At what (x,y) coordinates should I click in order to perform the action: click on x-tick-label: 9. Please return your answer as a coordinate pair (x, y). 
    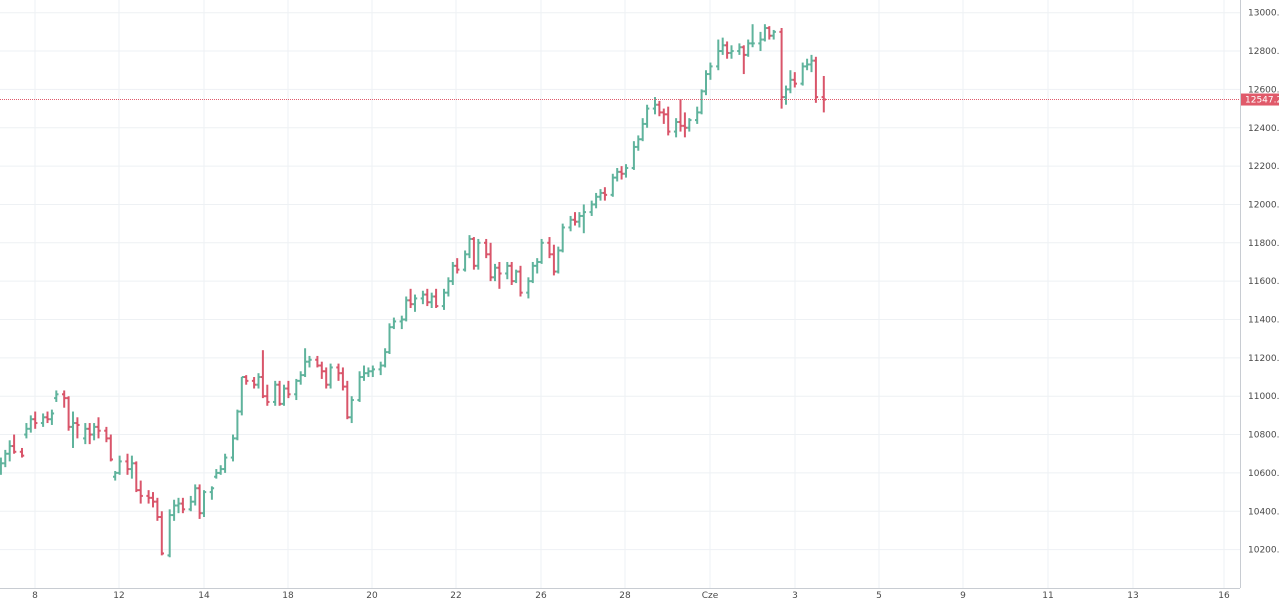
    Looking at the image, I should click on (963, 596).